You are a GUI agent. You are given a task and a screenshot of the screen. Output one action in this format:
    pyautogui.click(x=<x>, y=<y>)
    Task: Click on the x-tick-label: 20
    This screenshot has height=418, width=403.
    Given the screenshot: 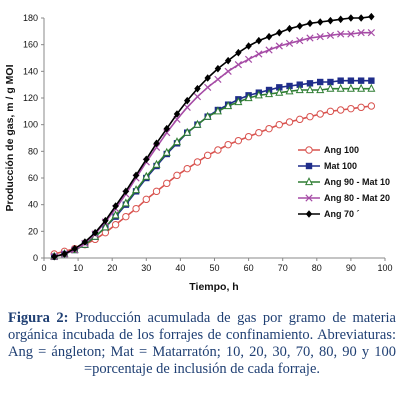 What is the action you would take?
    pyautogui.click(x=112, y=268)
    